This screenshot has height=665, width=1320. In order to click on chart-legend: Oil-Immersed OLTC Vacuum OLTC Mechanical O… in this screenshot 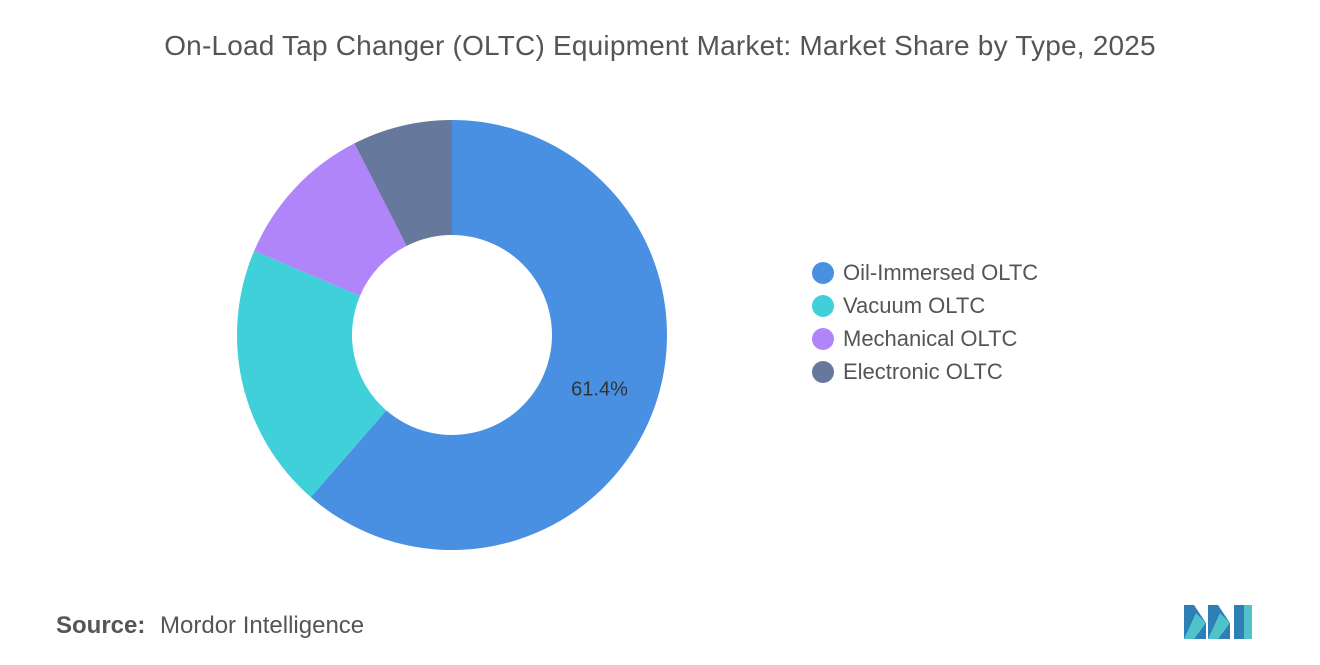, I will do `click(925, 322)`.